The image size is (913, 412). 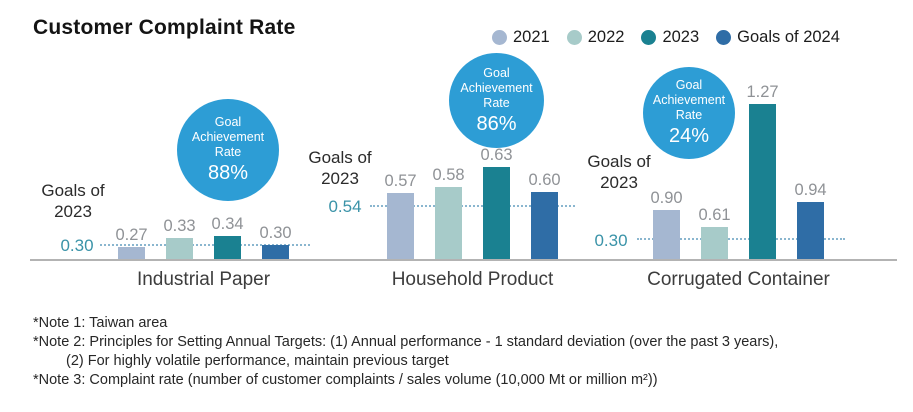 What do you see at coordinates (203, 237) in the screenshot?
I see `bar-group: 0.27 0.33 0.34 0.30` at bounding box center [203, 237].